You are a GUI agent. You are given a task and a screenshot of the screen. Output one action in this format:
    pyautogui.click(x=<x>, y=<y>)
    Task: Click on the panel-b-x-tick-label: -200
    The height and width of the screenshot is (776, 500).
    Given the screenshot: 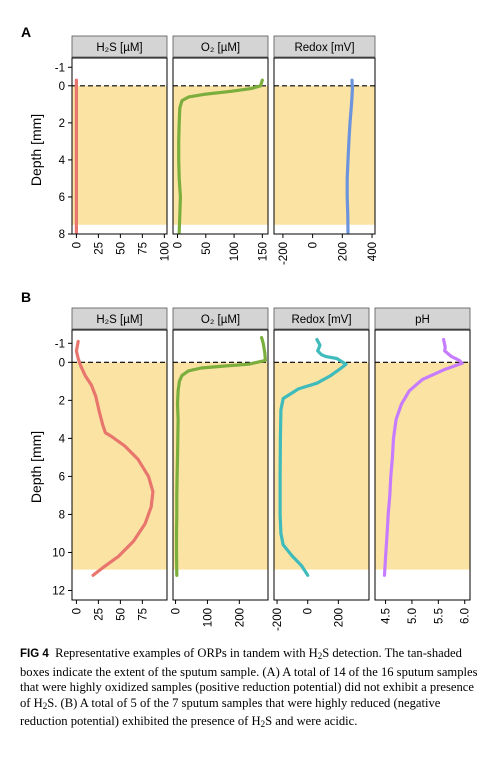 What is the action you would take?
    pyautogui.click(x=278, y=619)
    